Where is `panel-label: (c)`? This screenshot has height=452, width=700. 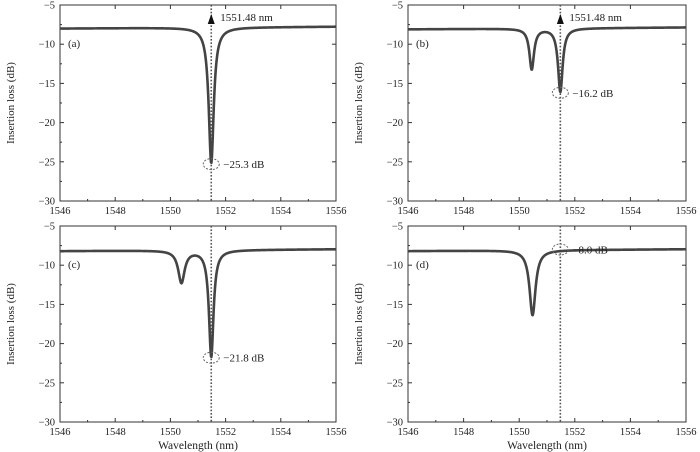
panel-label: (c) is located at coordinates (74, 265).